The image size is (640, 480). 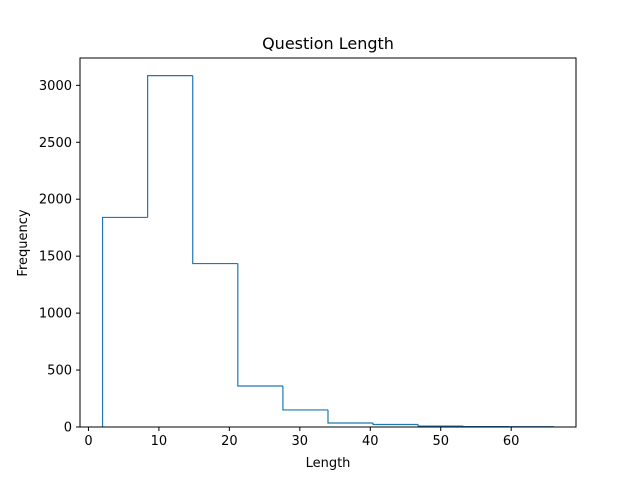 What do you see at coordinates (88, 441) in the screenshot?
I see `x-tick-label: 0` at bounding box center [88, 441].